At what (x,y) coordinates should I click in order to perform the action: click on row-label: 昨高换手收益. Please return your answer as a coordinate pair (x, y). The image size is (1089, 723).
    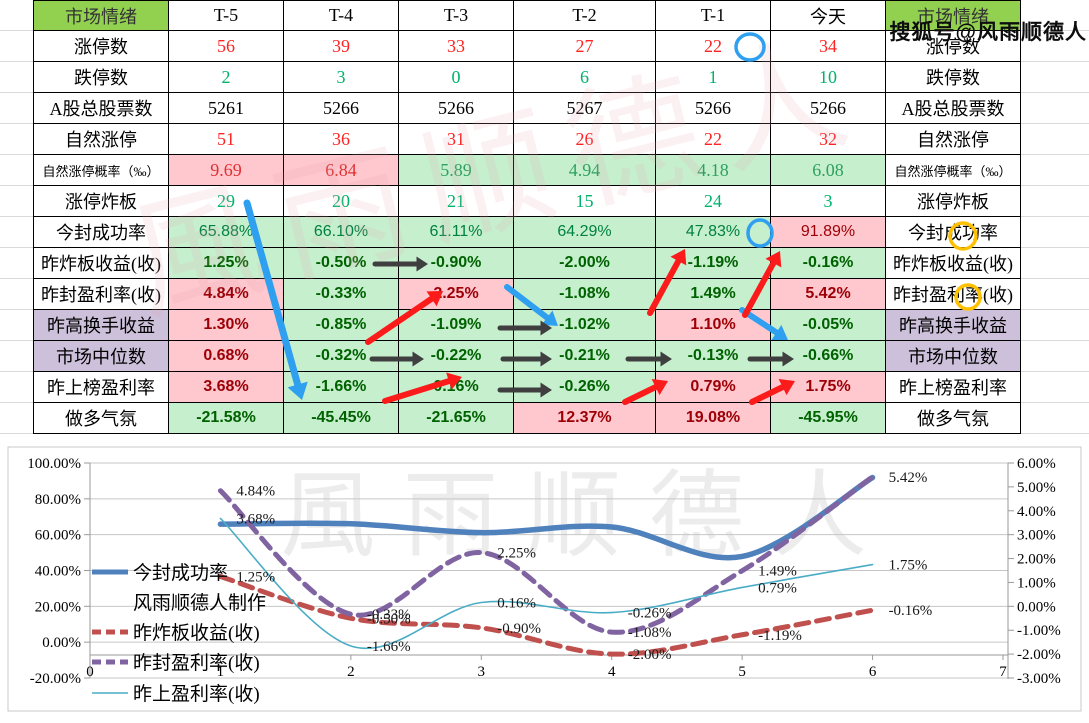
    Looking at the image, I should click on (101, 325).